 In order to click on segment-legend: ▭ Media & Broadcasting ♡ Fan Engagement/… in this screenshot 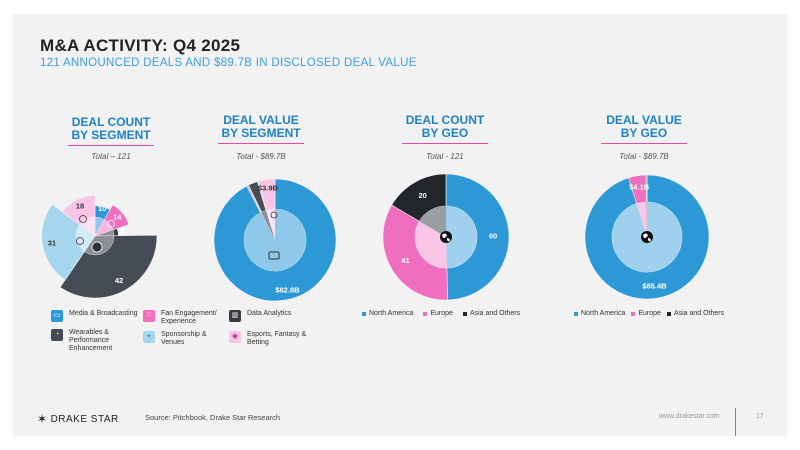, I will do `click(196, 340)`.